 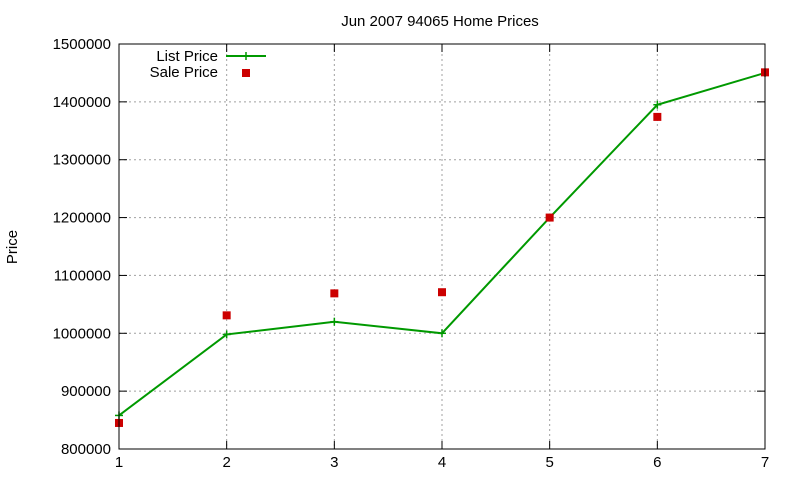 What do you see at coordinates (82, 218) in the screenshot?
I see `y-tick-label: 1200000` at bounding box center [82, 218].